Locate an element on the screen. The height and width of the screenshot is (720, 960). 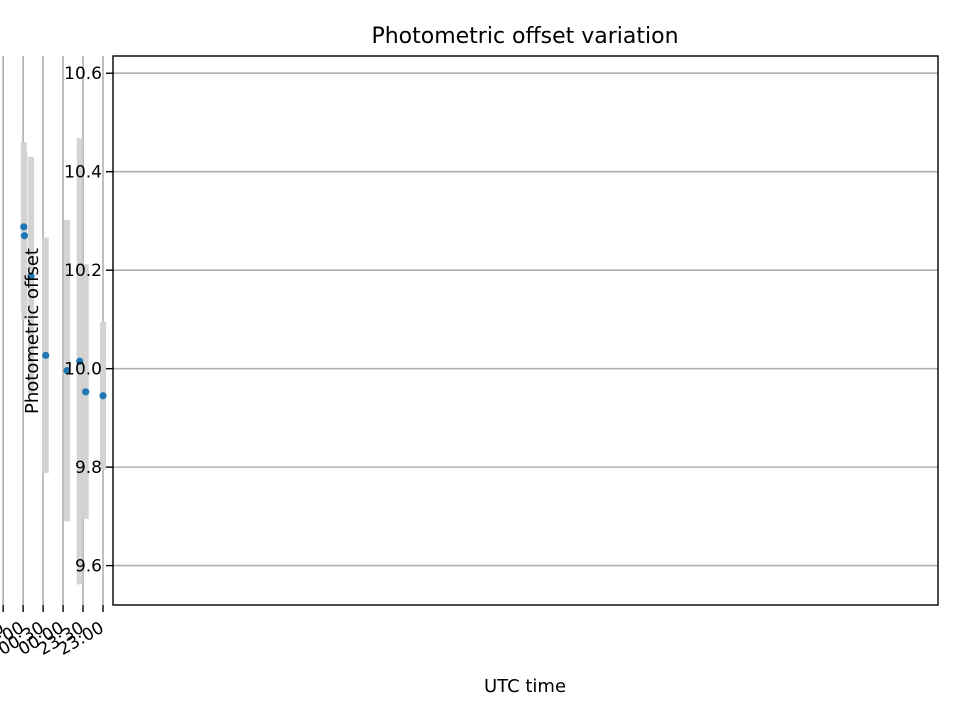
chart-title: Photometric offset variation is located at coordinates (524, 36).